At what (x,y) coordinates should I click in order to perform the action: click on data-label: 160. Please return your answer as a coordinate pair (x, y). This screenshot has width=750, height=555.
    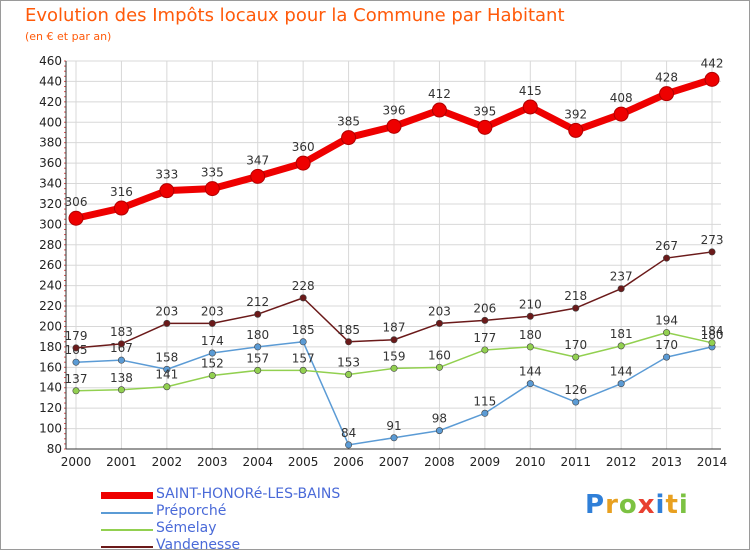
    Looking at the image, I should click on (439, 355).